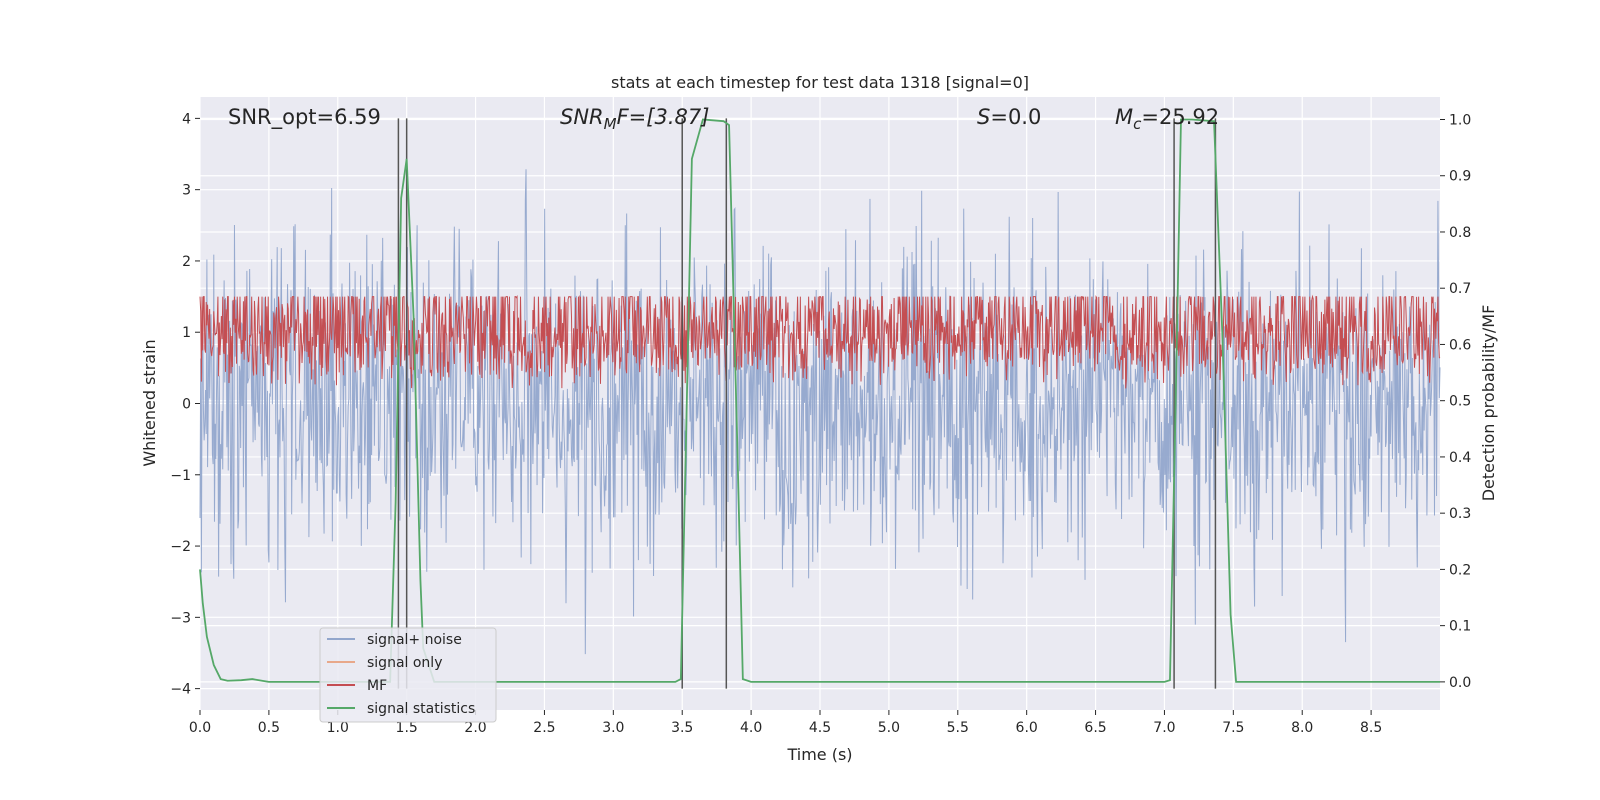 The width and height of the screenshot is (1600, 800). Describe the element at coordinates (1460, 120) in the screenshot. I see `y-tick-right-label-0: 1.0` at that location.